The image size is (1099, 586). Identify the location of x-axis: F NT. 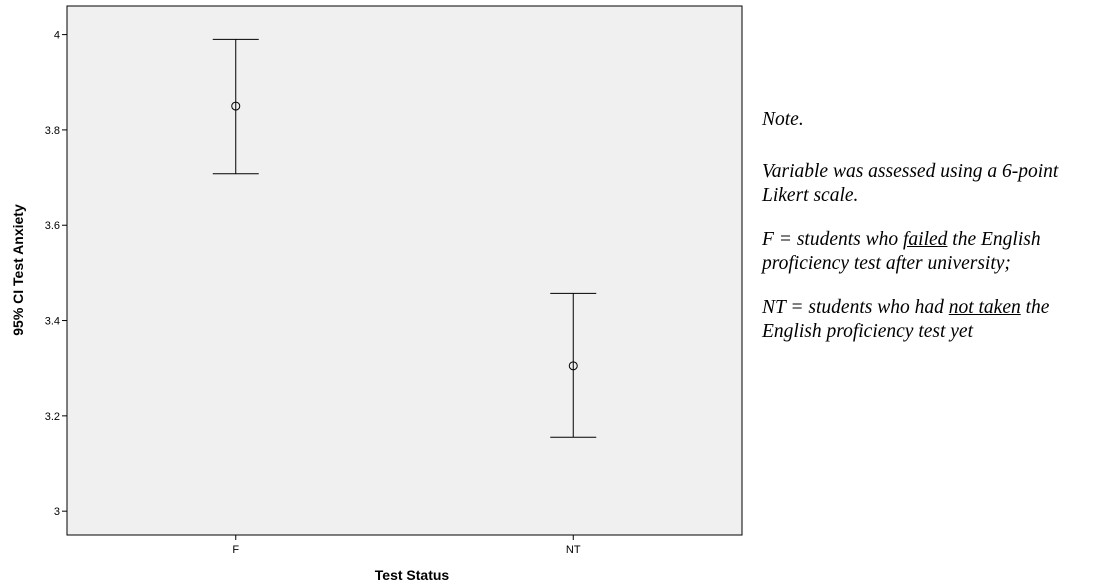
(406, 545).